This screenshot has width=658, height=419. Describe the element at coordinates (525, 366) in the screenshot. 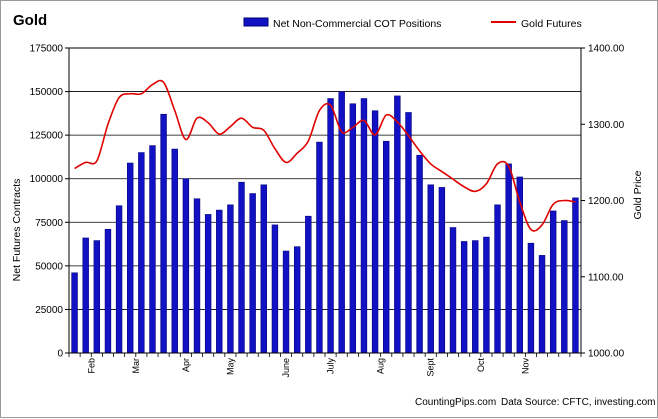

I see `month-label: Nov` at that location.